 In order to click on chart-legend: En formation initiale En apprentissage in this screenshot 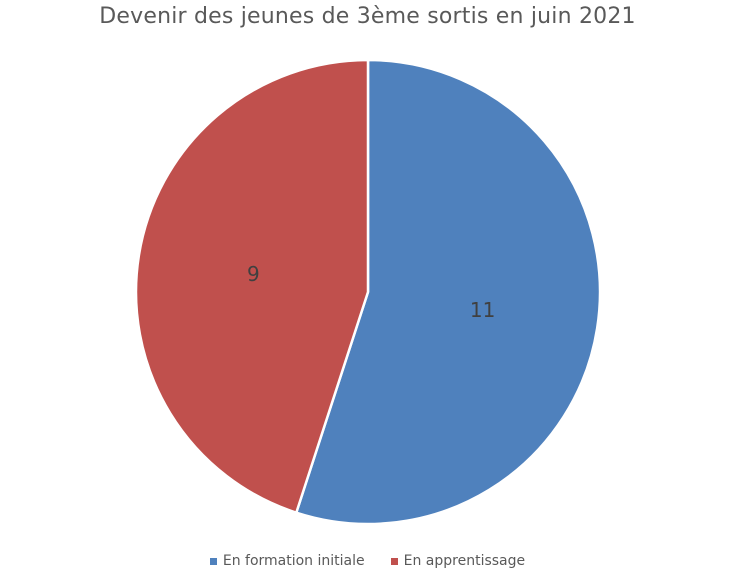, I will do `click(367, 561)`.